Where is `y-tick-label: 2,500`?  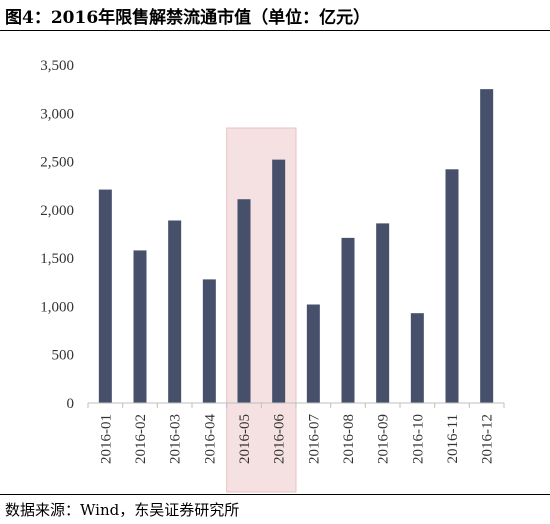 y-tick-label: 2,500 is located at coordinates (57, 163).